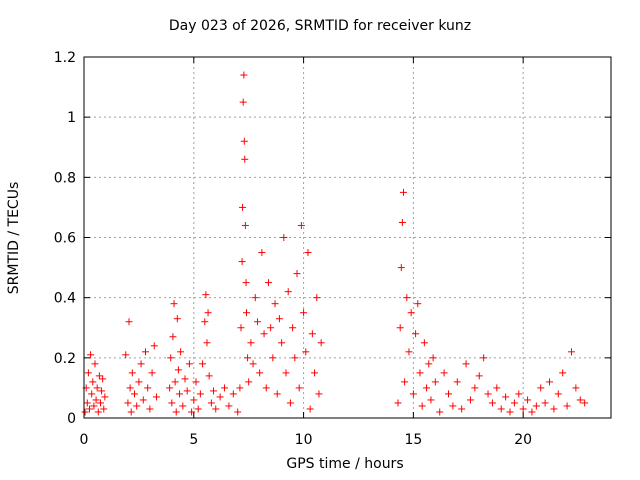 Image resolution: width=640 pixels, height=480 pixels. I want to click on y-tick-label: 1.2, so click(65, 58).